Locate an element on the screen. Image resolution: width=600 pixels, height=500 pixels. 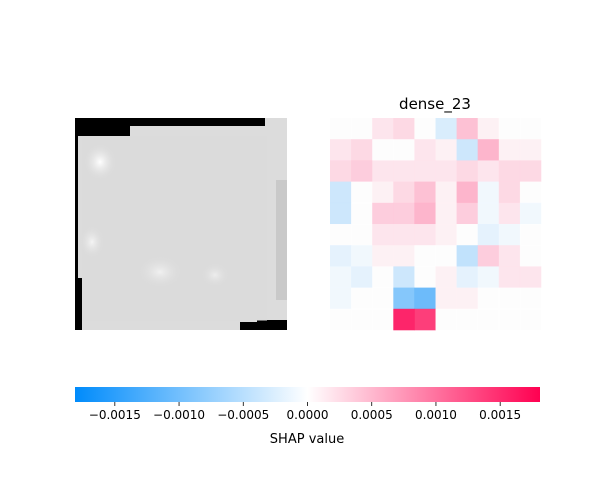
colorbar-label: SHAP value is located at coordinates (307, 439).